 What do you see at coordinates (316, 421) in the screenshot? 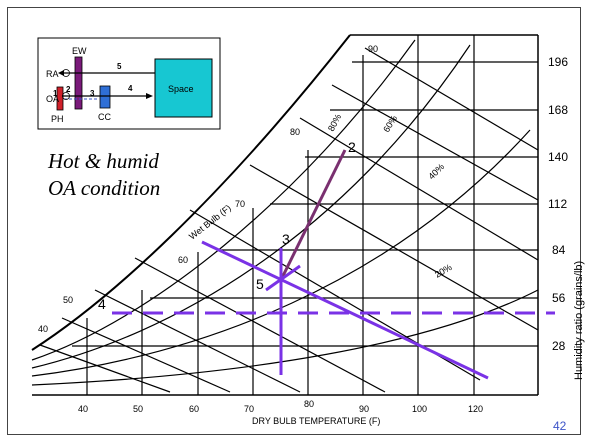
I see `x-axis-label: DRY BULB TEMPERATURE (F)` at bounding box center [316, 421].